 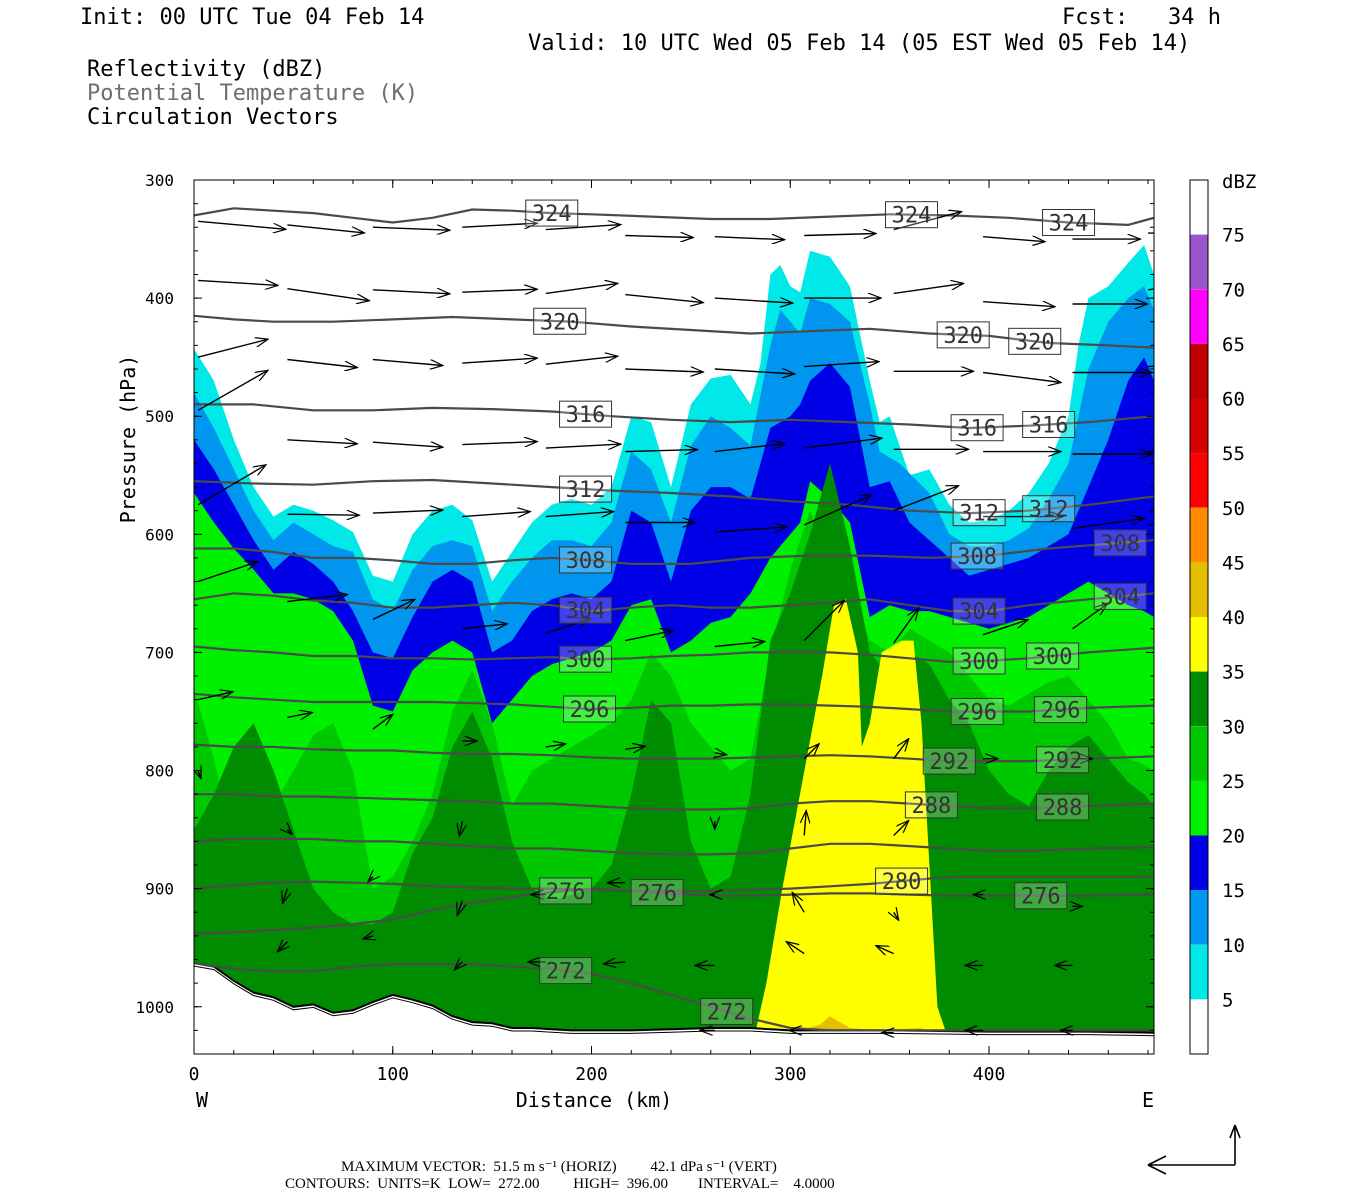 What do you see at coordinates (1120, 597) in the screenshot?
I see `contour-label-text: 304` at bounding box center [1120, 597].